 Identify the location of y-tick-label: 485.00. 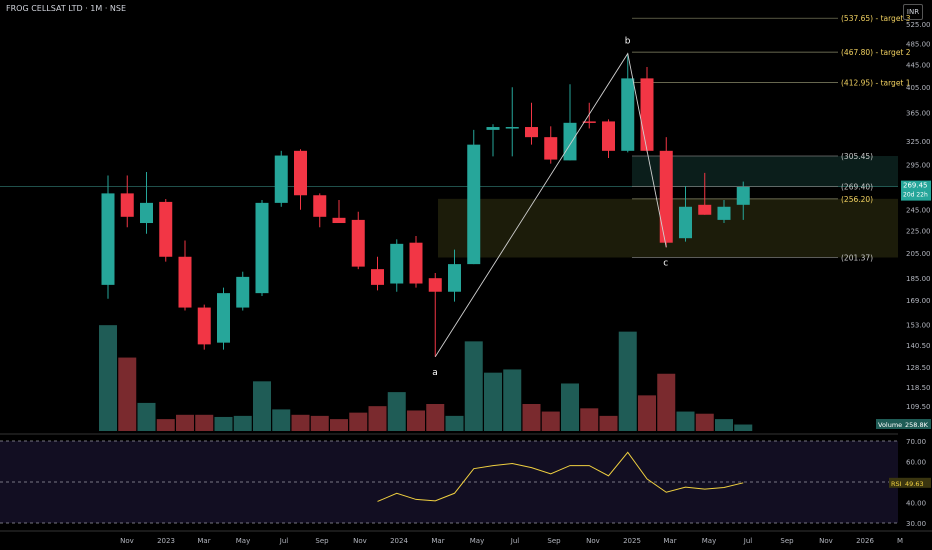
(918, 44).